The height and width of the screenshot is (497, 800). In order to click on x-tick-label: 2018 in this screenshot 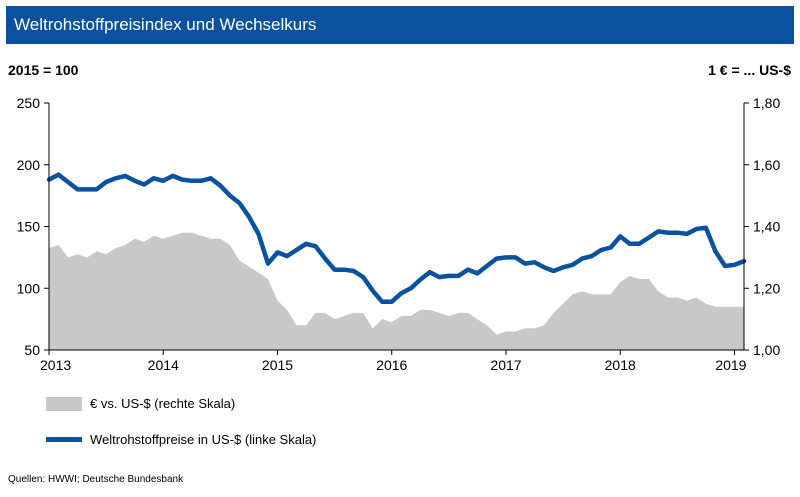, I will do `click(620, 365)`.